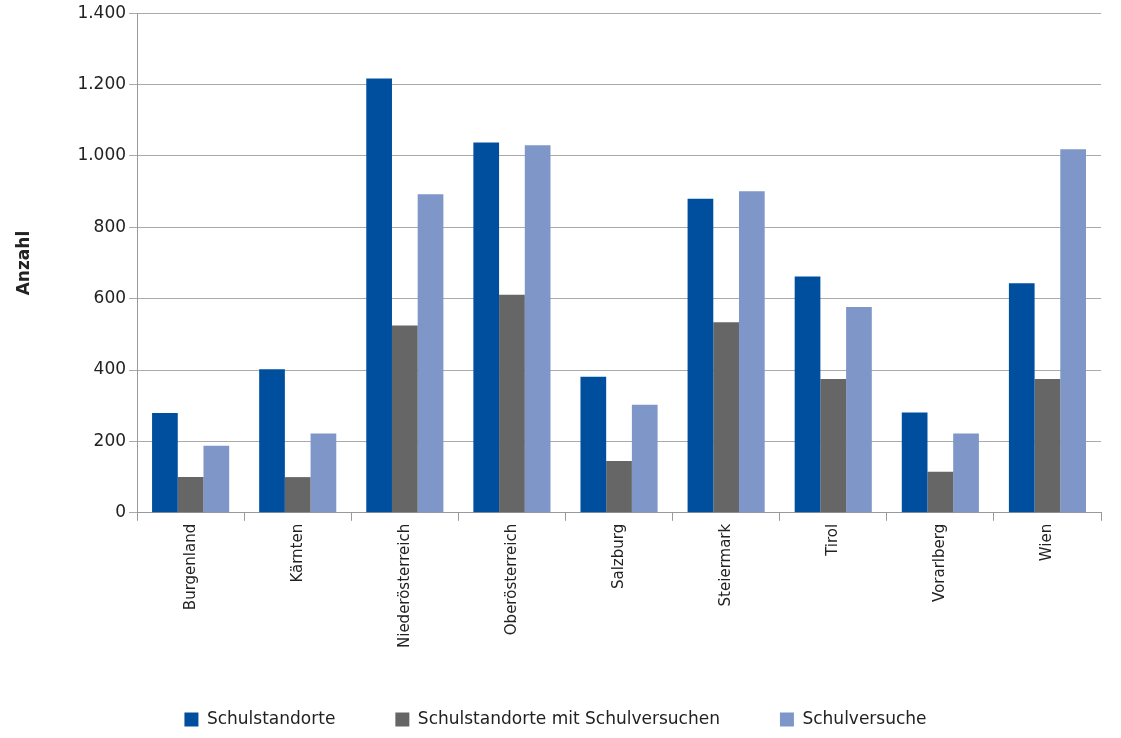  Describe the element at coordinates (102, 11) in the screenshot. I see `y-tick-label: 1.400` at that location.